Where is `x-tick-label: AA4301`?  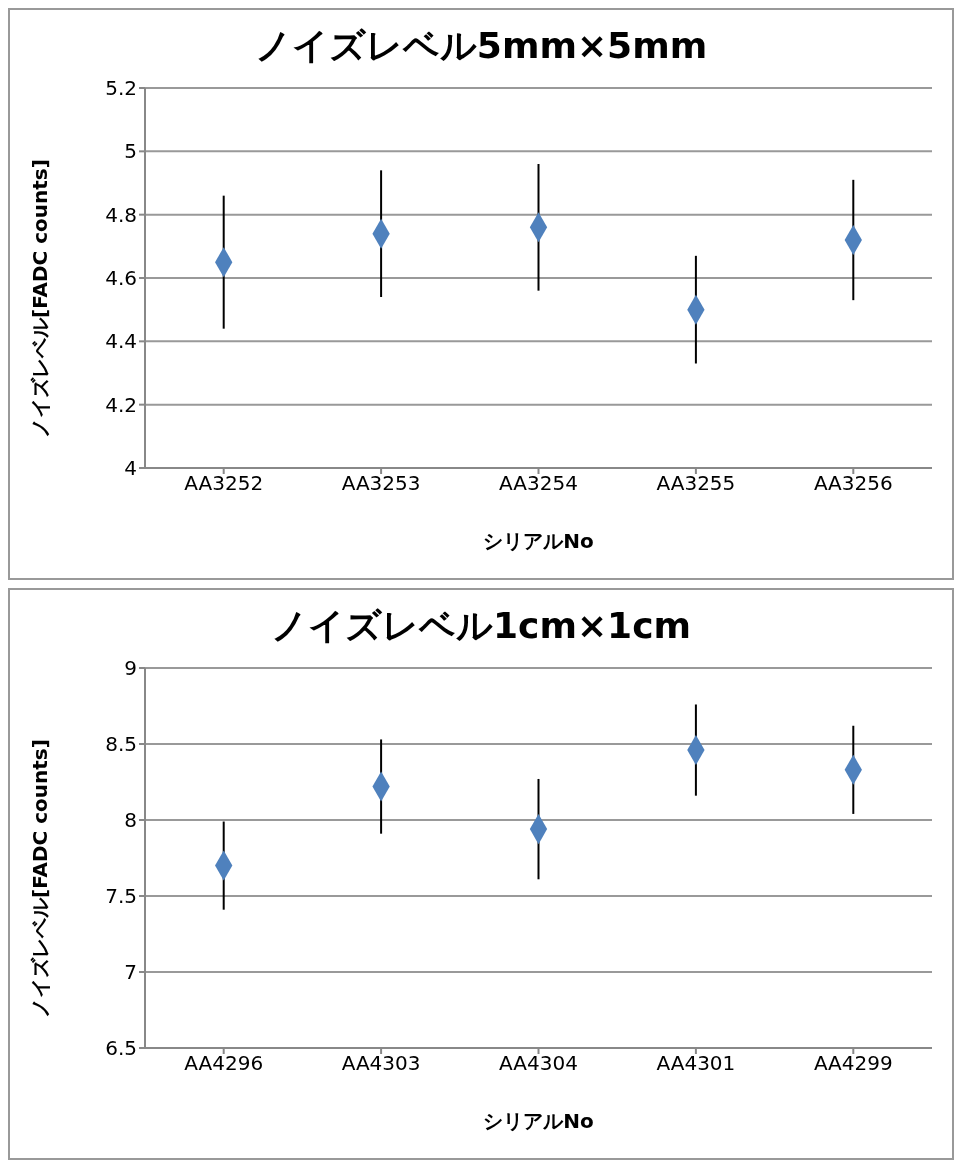
x-tick-label: AA4301 is located at coordinates (696, 1063).